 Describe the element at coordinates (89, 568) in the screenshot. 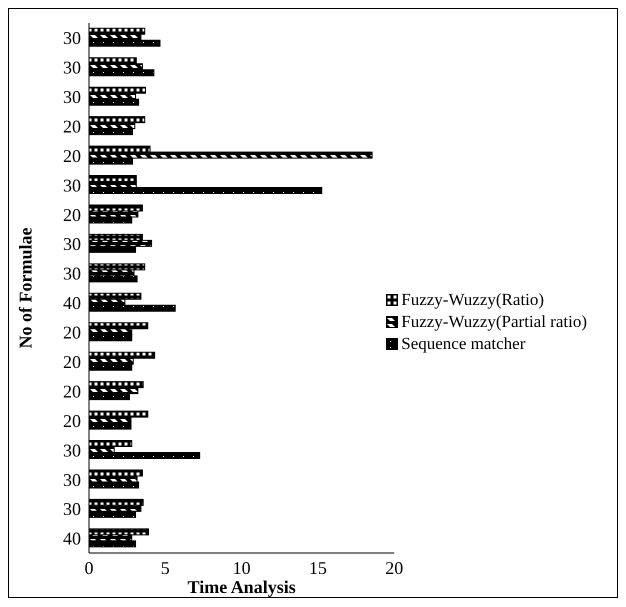

I see `x-tick-label: 0` at that location.